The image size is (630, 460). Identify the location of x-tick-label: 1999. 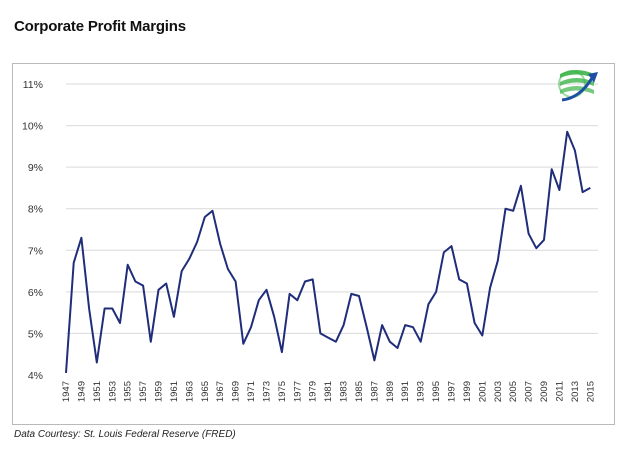
(467, 391).